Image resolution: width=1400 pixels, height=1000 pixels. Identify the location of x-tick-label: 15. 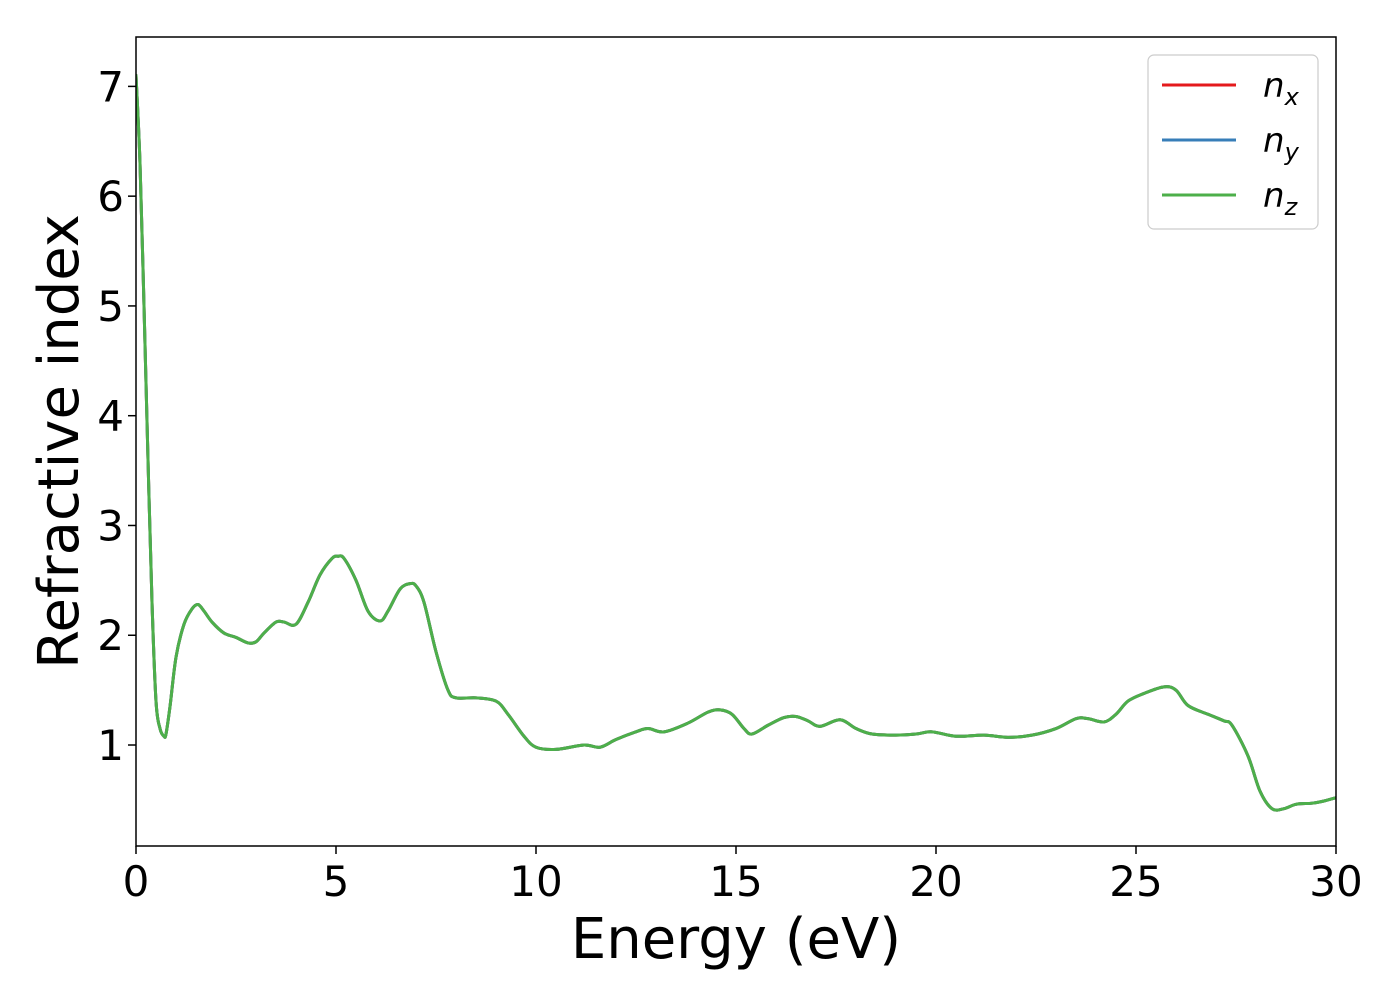
(735, 881).